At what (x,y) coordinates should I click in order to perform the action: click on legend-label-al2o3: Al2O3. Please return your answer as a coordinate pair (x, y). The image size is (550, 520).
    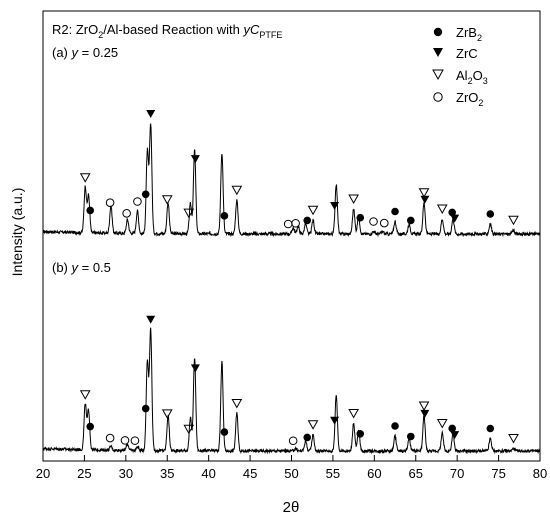
    Looking at the image, I should click on (472, 77).